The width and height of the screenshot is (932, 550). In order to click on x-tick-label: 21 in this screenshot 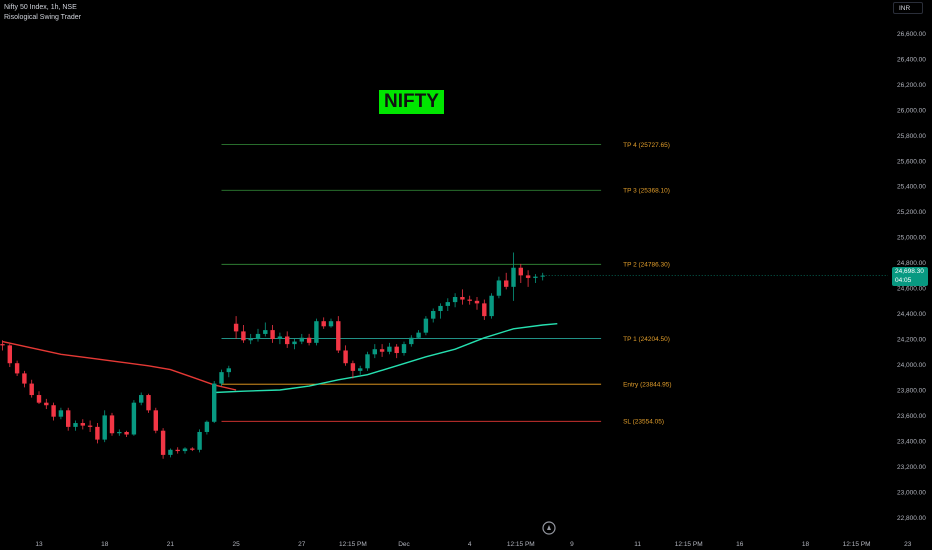, I will do `click(171, 544)`.